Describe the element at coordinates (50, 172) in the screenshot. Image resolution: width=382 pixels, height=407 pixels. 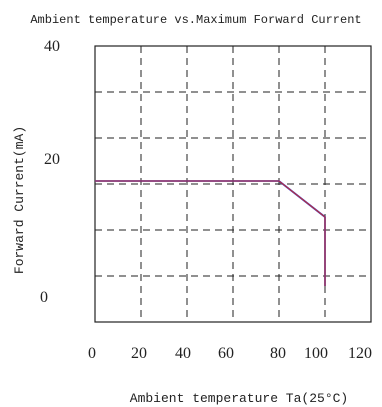
I see `y-tick-labels: 40 20 0` at that location.